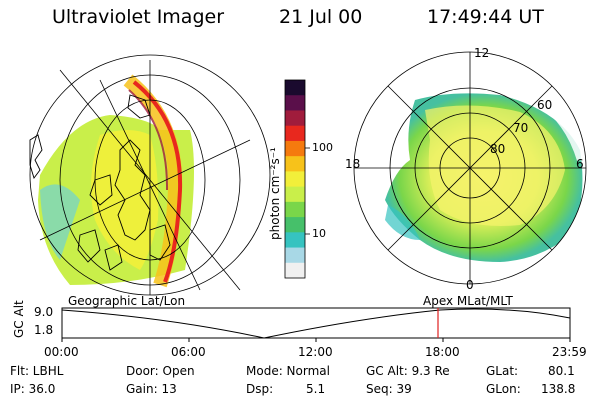 The image size is (600, 400). What do you see at coordinates (322, 147) in the screenshot?
I see `colorbar-label-100: 100` at bounding box center [322, 147].